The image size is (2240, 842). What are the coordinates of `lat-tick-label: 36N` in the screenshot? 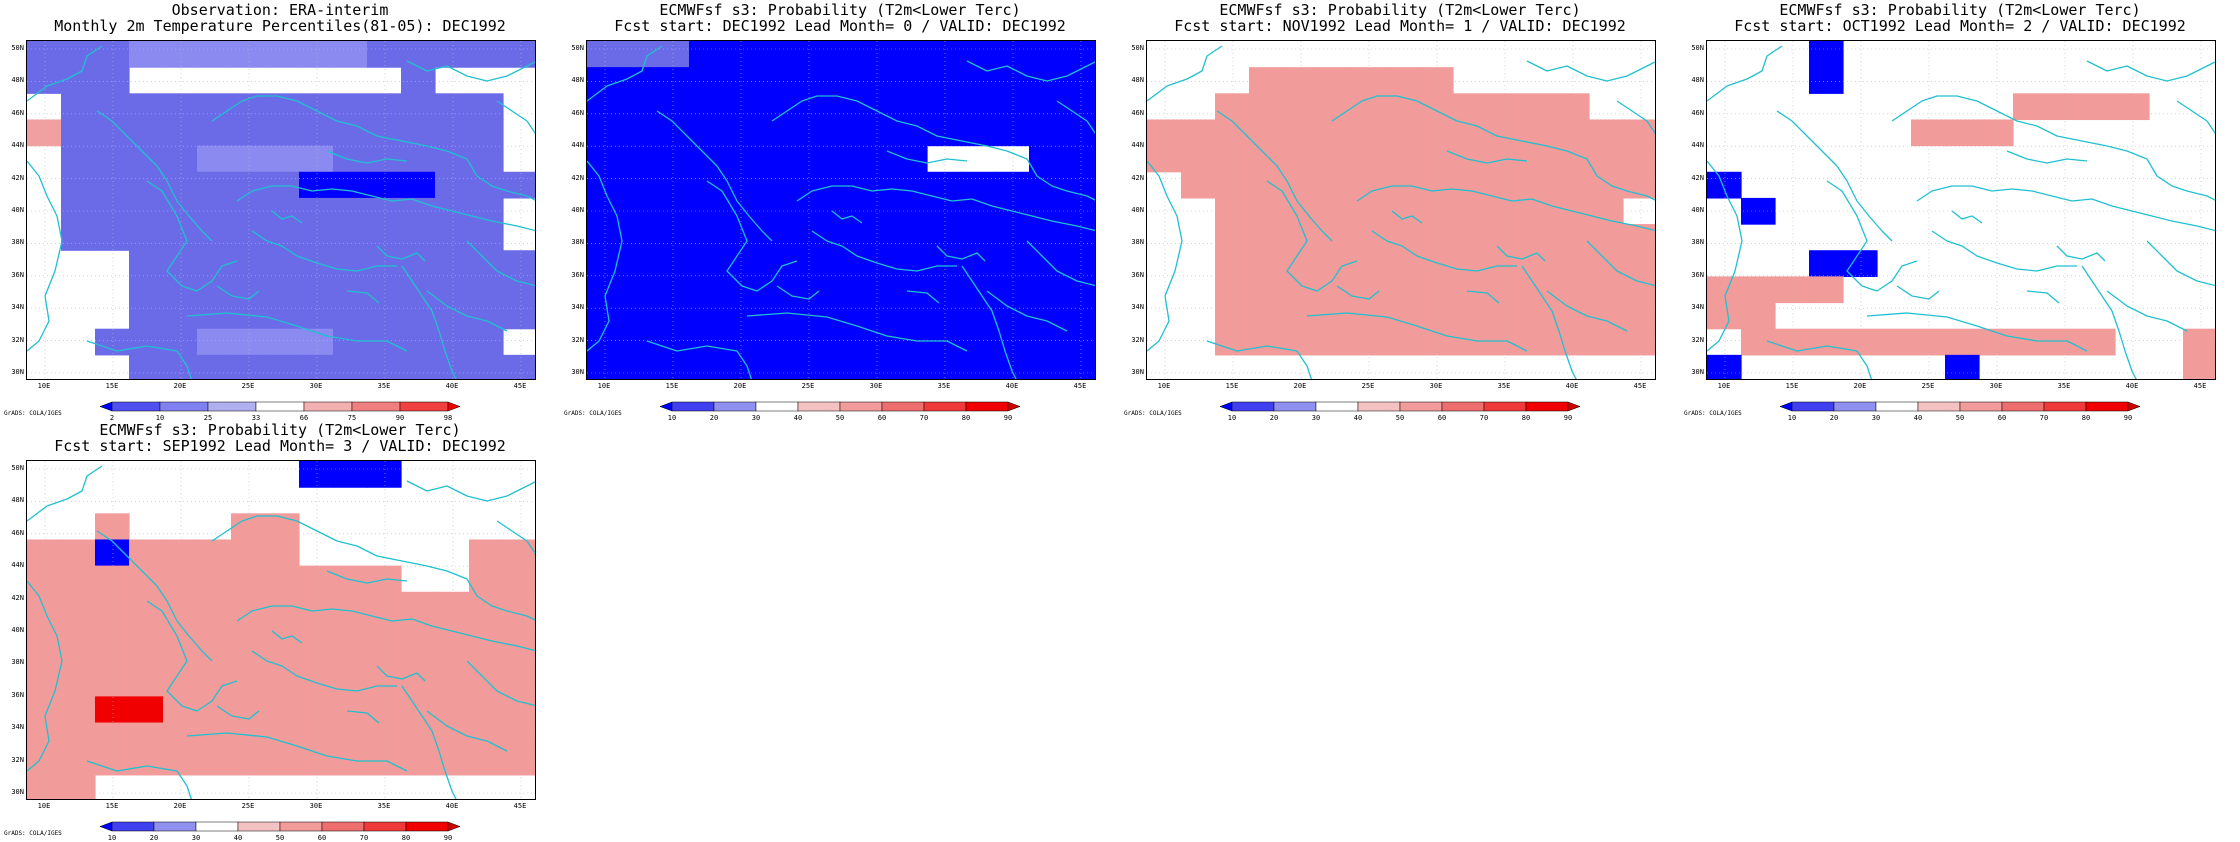 It's located at (577, 274).